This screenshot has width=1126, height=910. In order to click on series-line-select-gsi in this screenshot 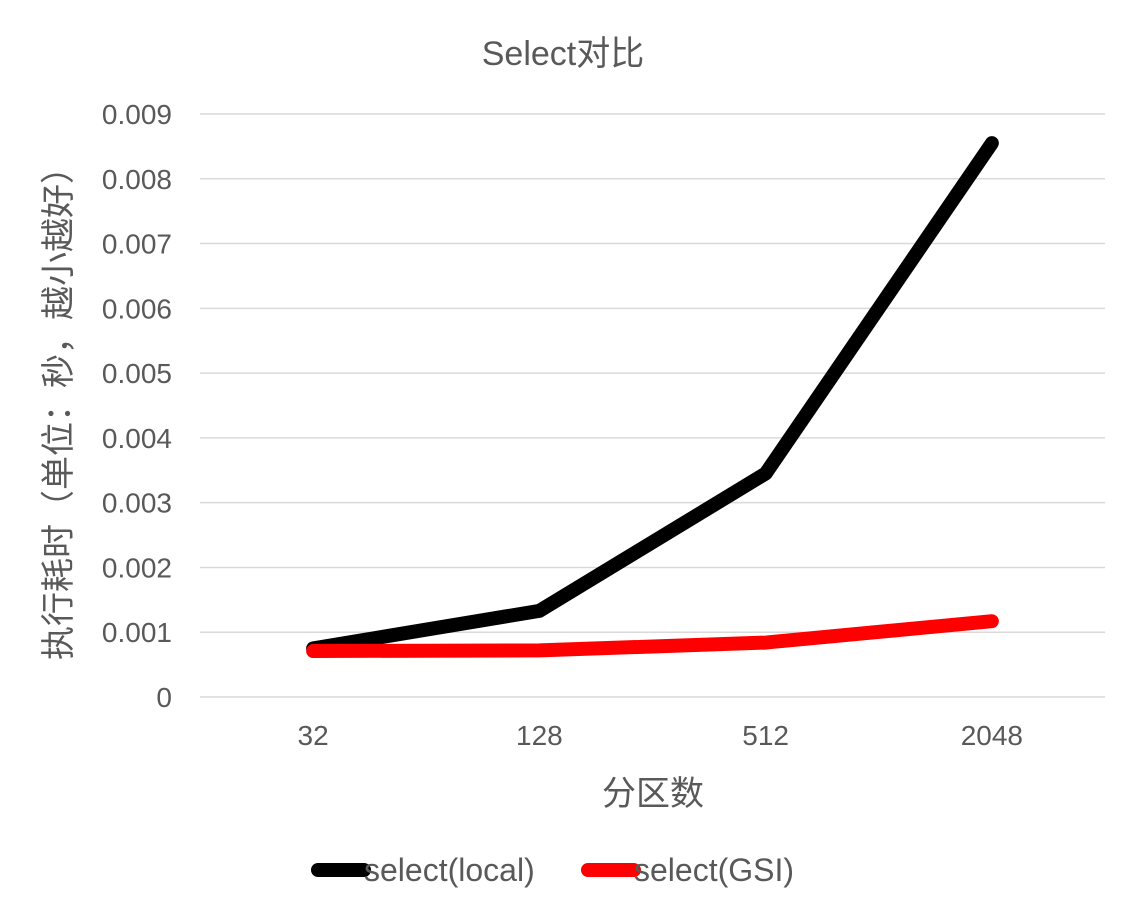, I will do `click(652, 636)`.